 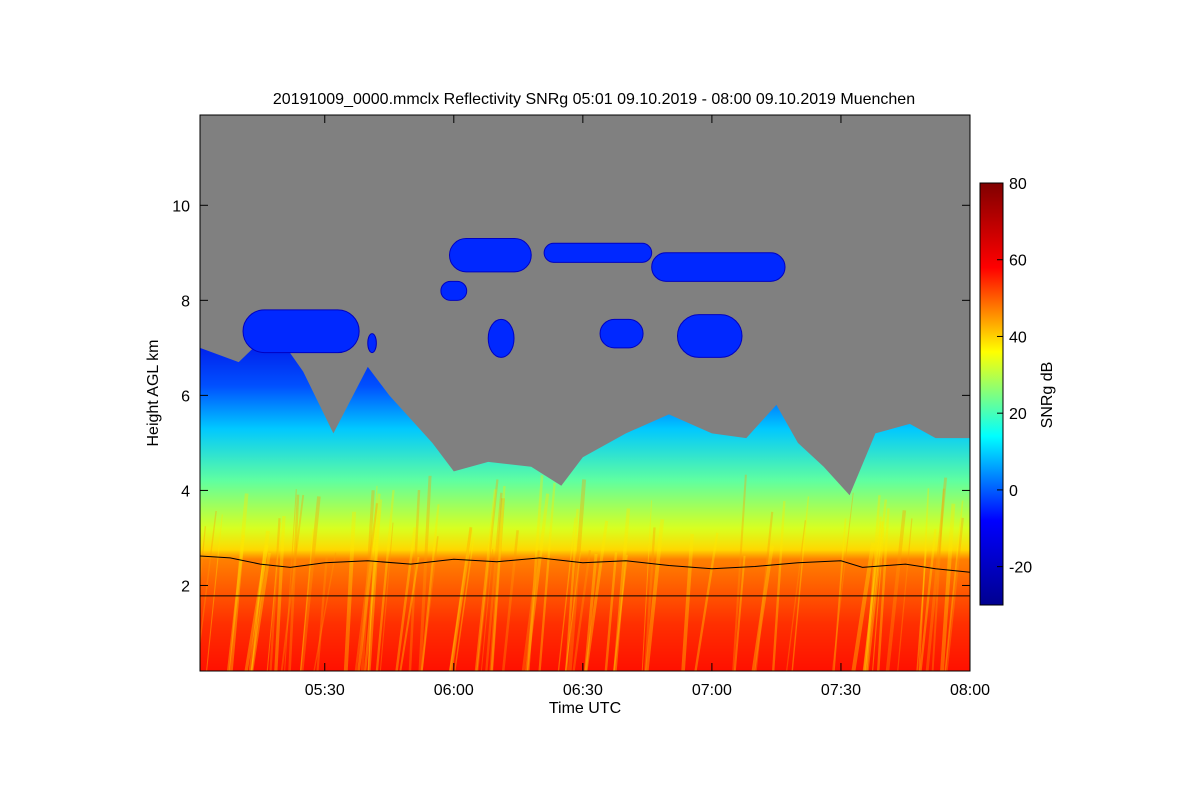 I want to click on y-axis-label: Height AGL km, so click(x=153, y=392).